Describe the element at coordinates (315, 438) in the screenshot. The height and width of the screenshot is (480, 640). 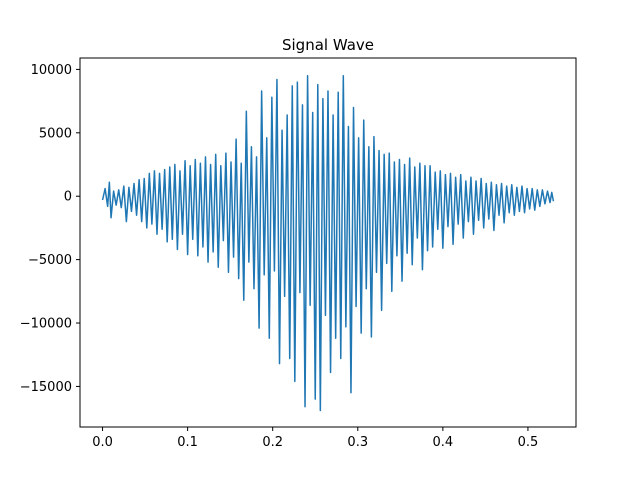
I see `x-axis: 0.0 0.1 0.2 0.3 0.4 0.5` at that location.